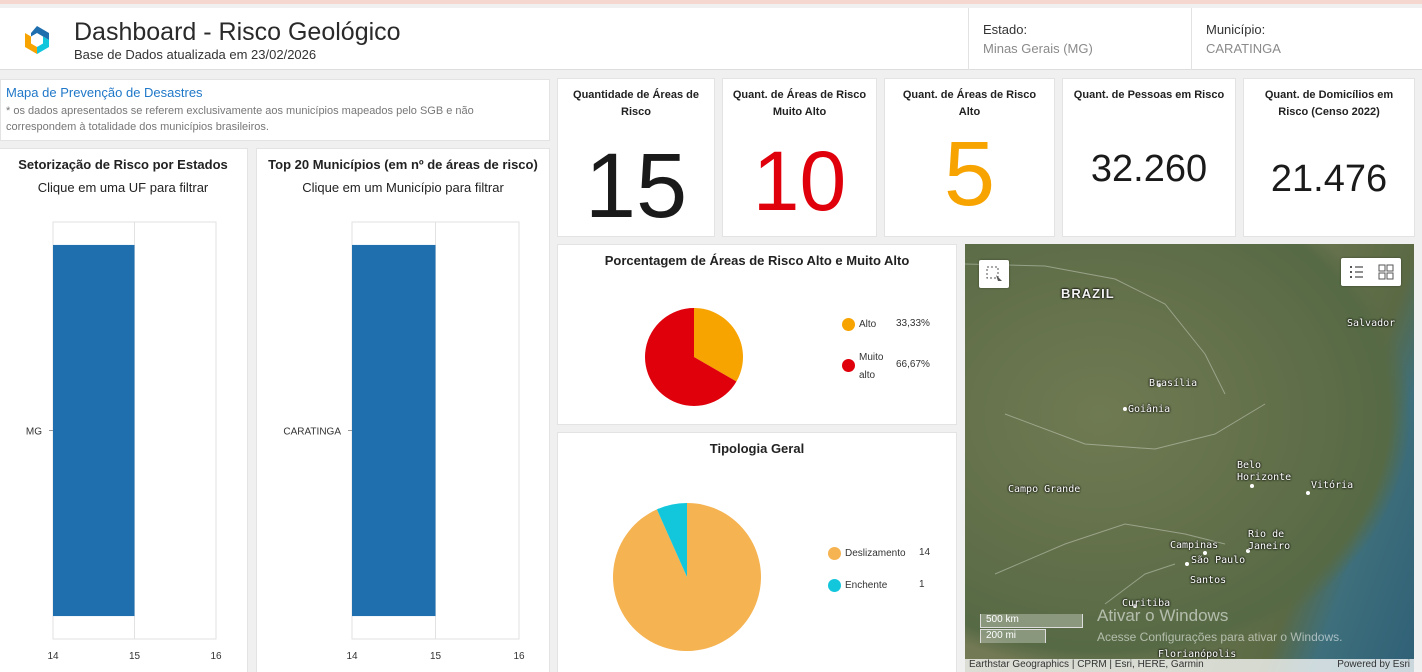 Image resolution: width=1422 pixels, height=672 pixels. I want to click on legend-deslizamento-label: Deslizamento, so click(875, 553).